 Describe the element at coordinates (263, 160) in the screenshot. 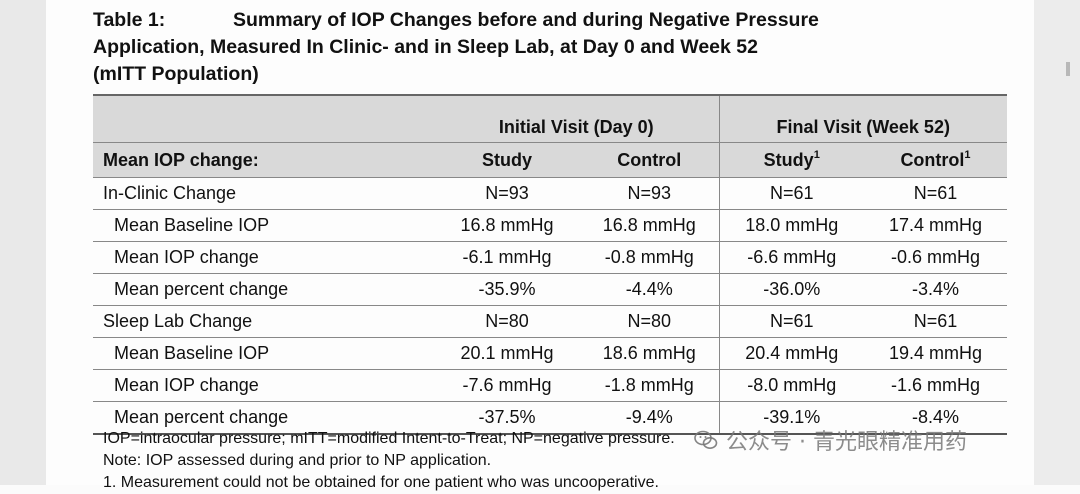

I see `row-header-label: Mean IOP change:` at that location.